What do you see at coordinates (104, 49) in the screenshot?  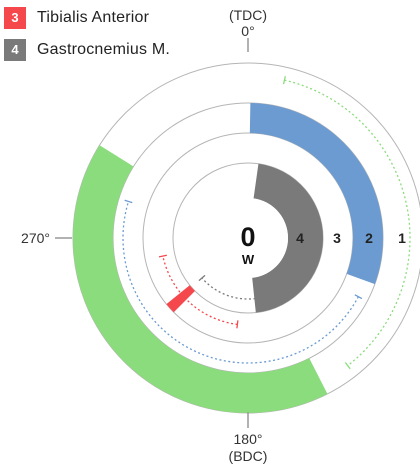 I see `legend-label-4: Gastrocnemius M.` at bounding box center [104, 49].